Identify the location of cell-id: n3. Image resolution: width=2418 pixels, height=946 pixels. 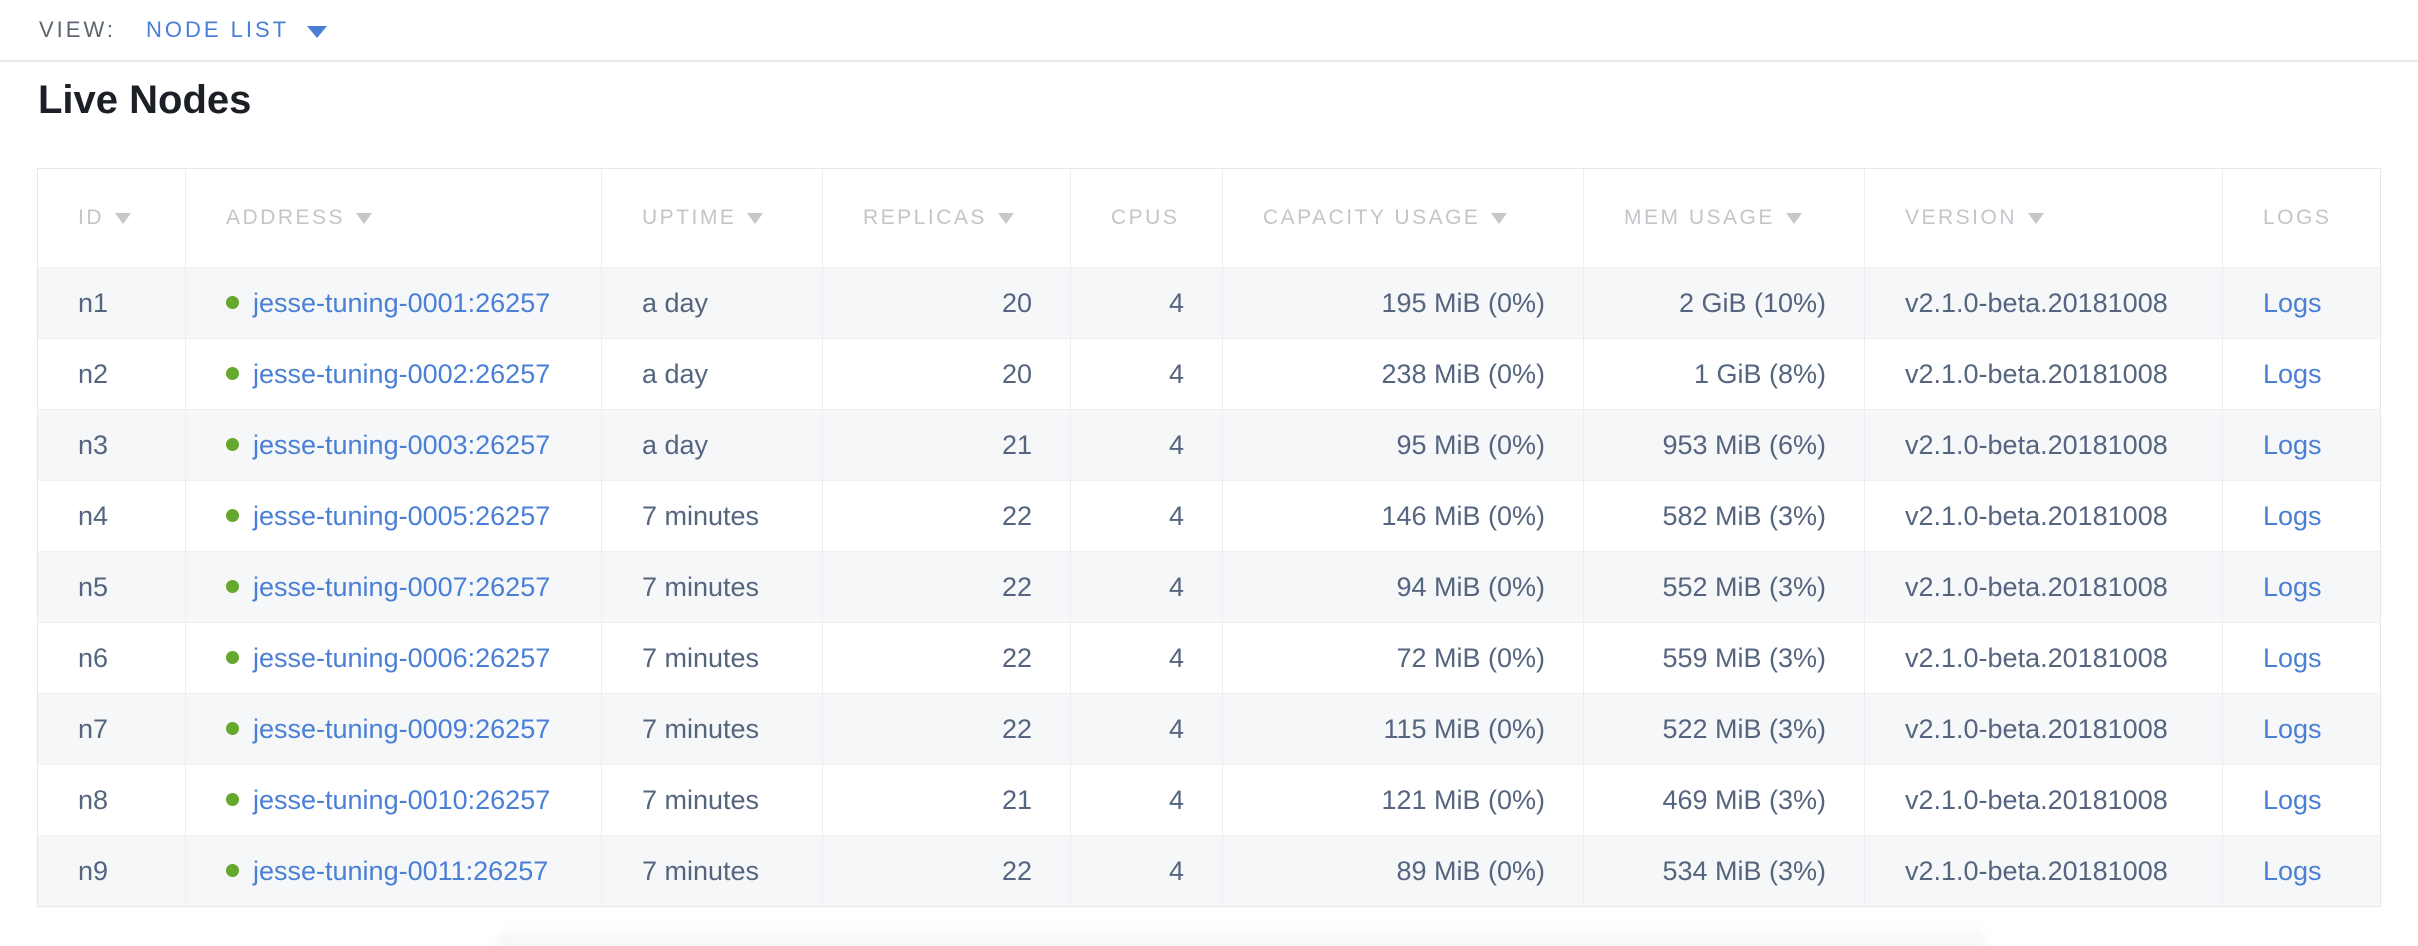
(111, 445).